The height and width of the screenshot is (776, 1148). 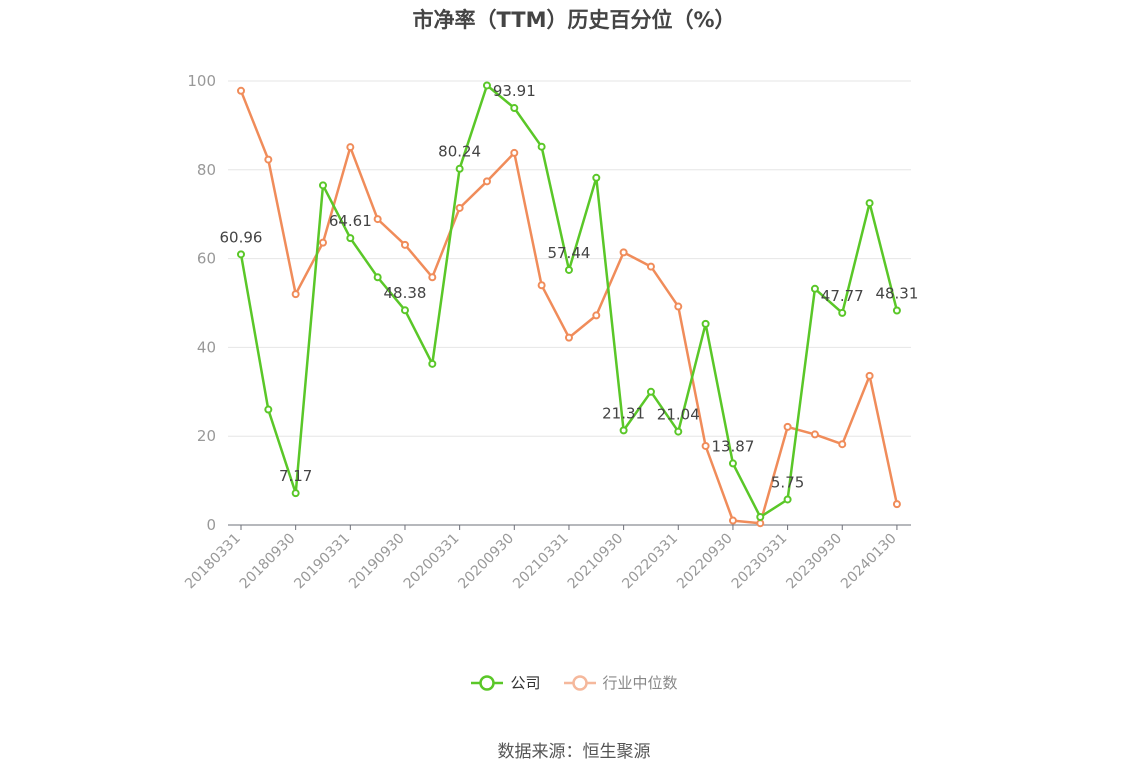 What do you see at coordinates (322, 562) in the screenshot?
I see `x-tick-label: 20190331` at bounding box center [322, 562].